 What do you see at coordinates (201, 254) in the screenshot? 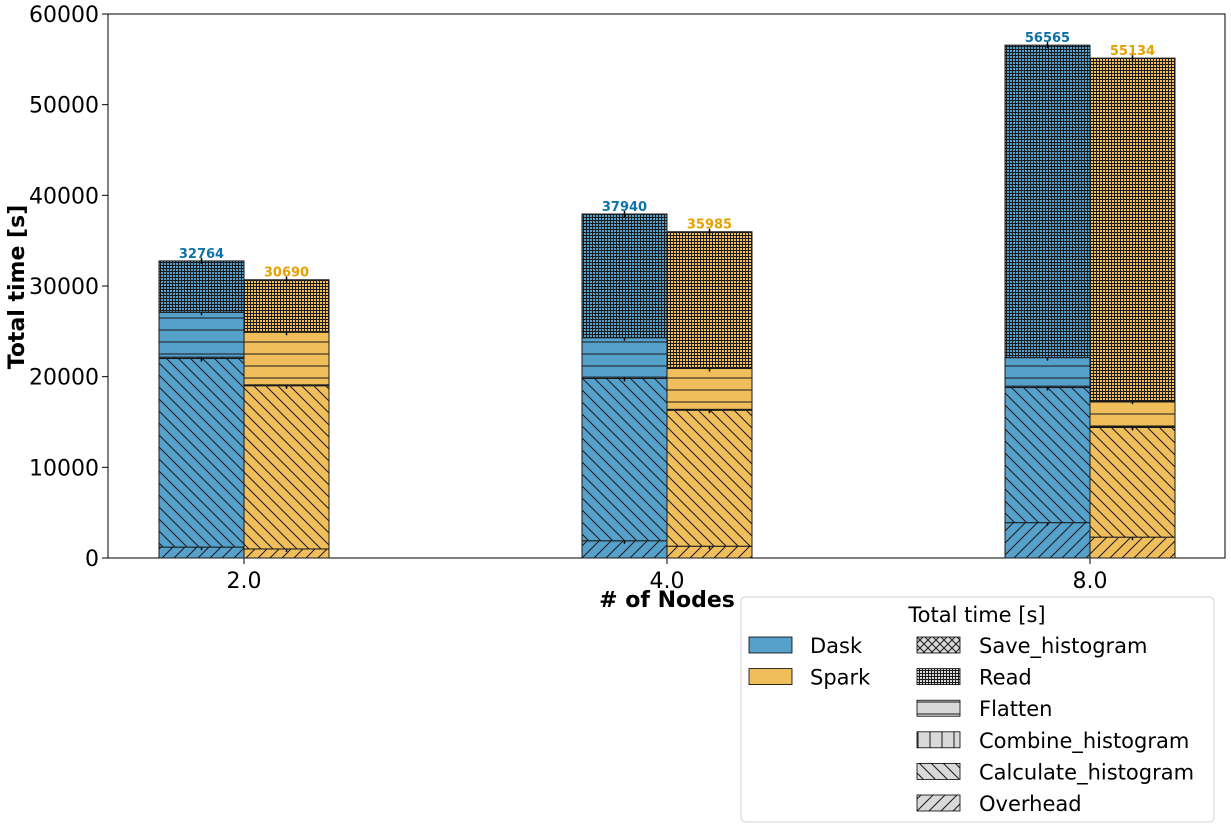
I see `total-label: 32764` at bounding box center [201, 254].